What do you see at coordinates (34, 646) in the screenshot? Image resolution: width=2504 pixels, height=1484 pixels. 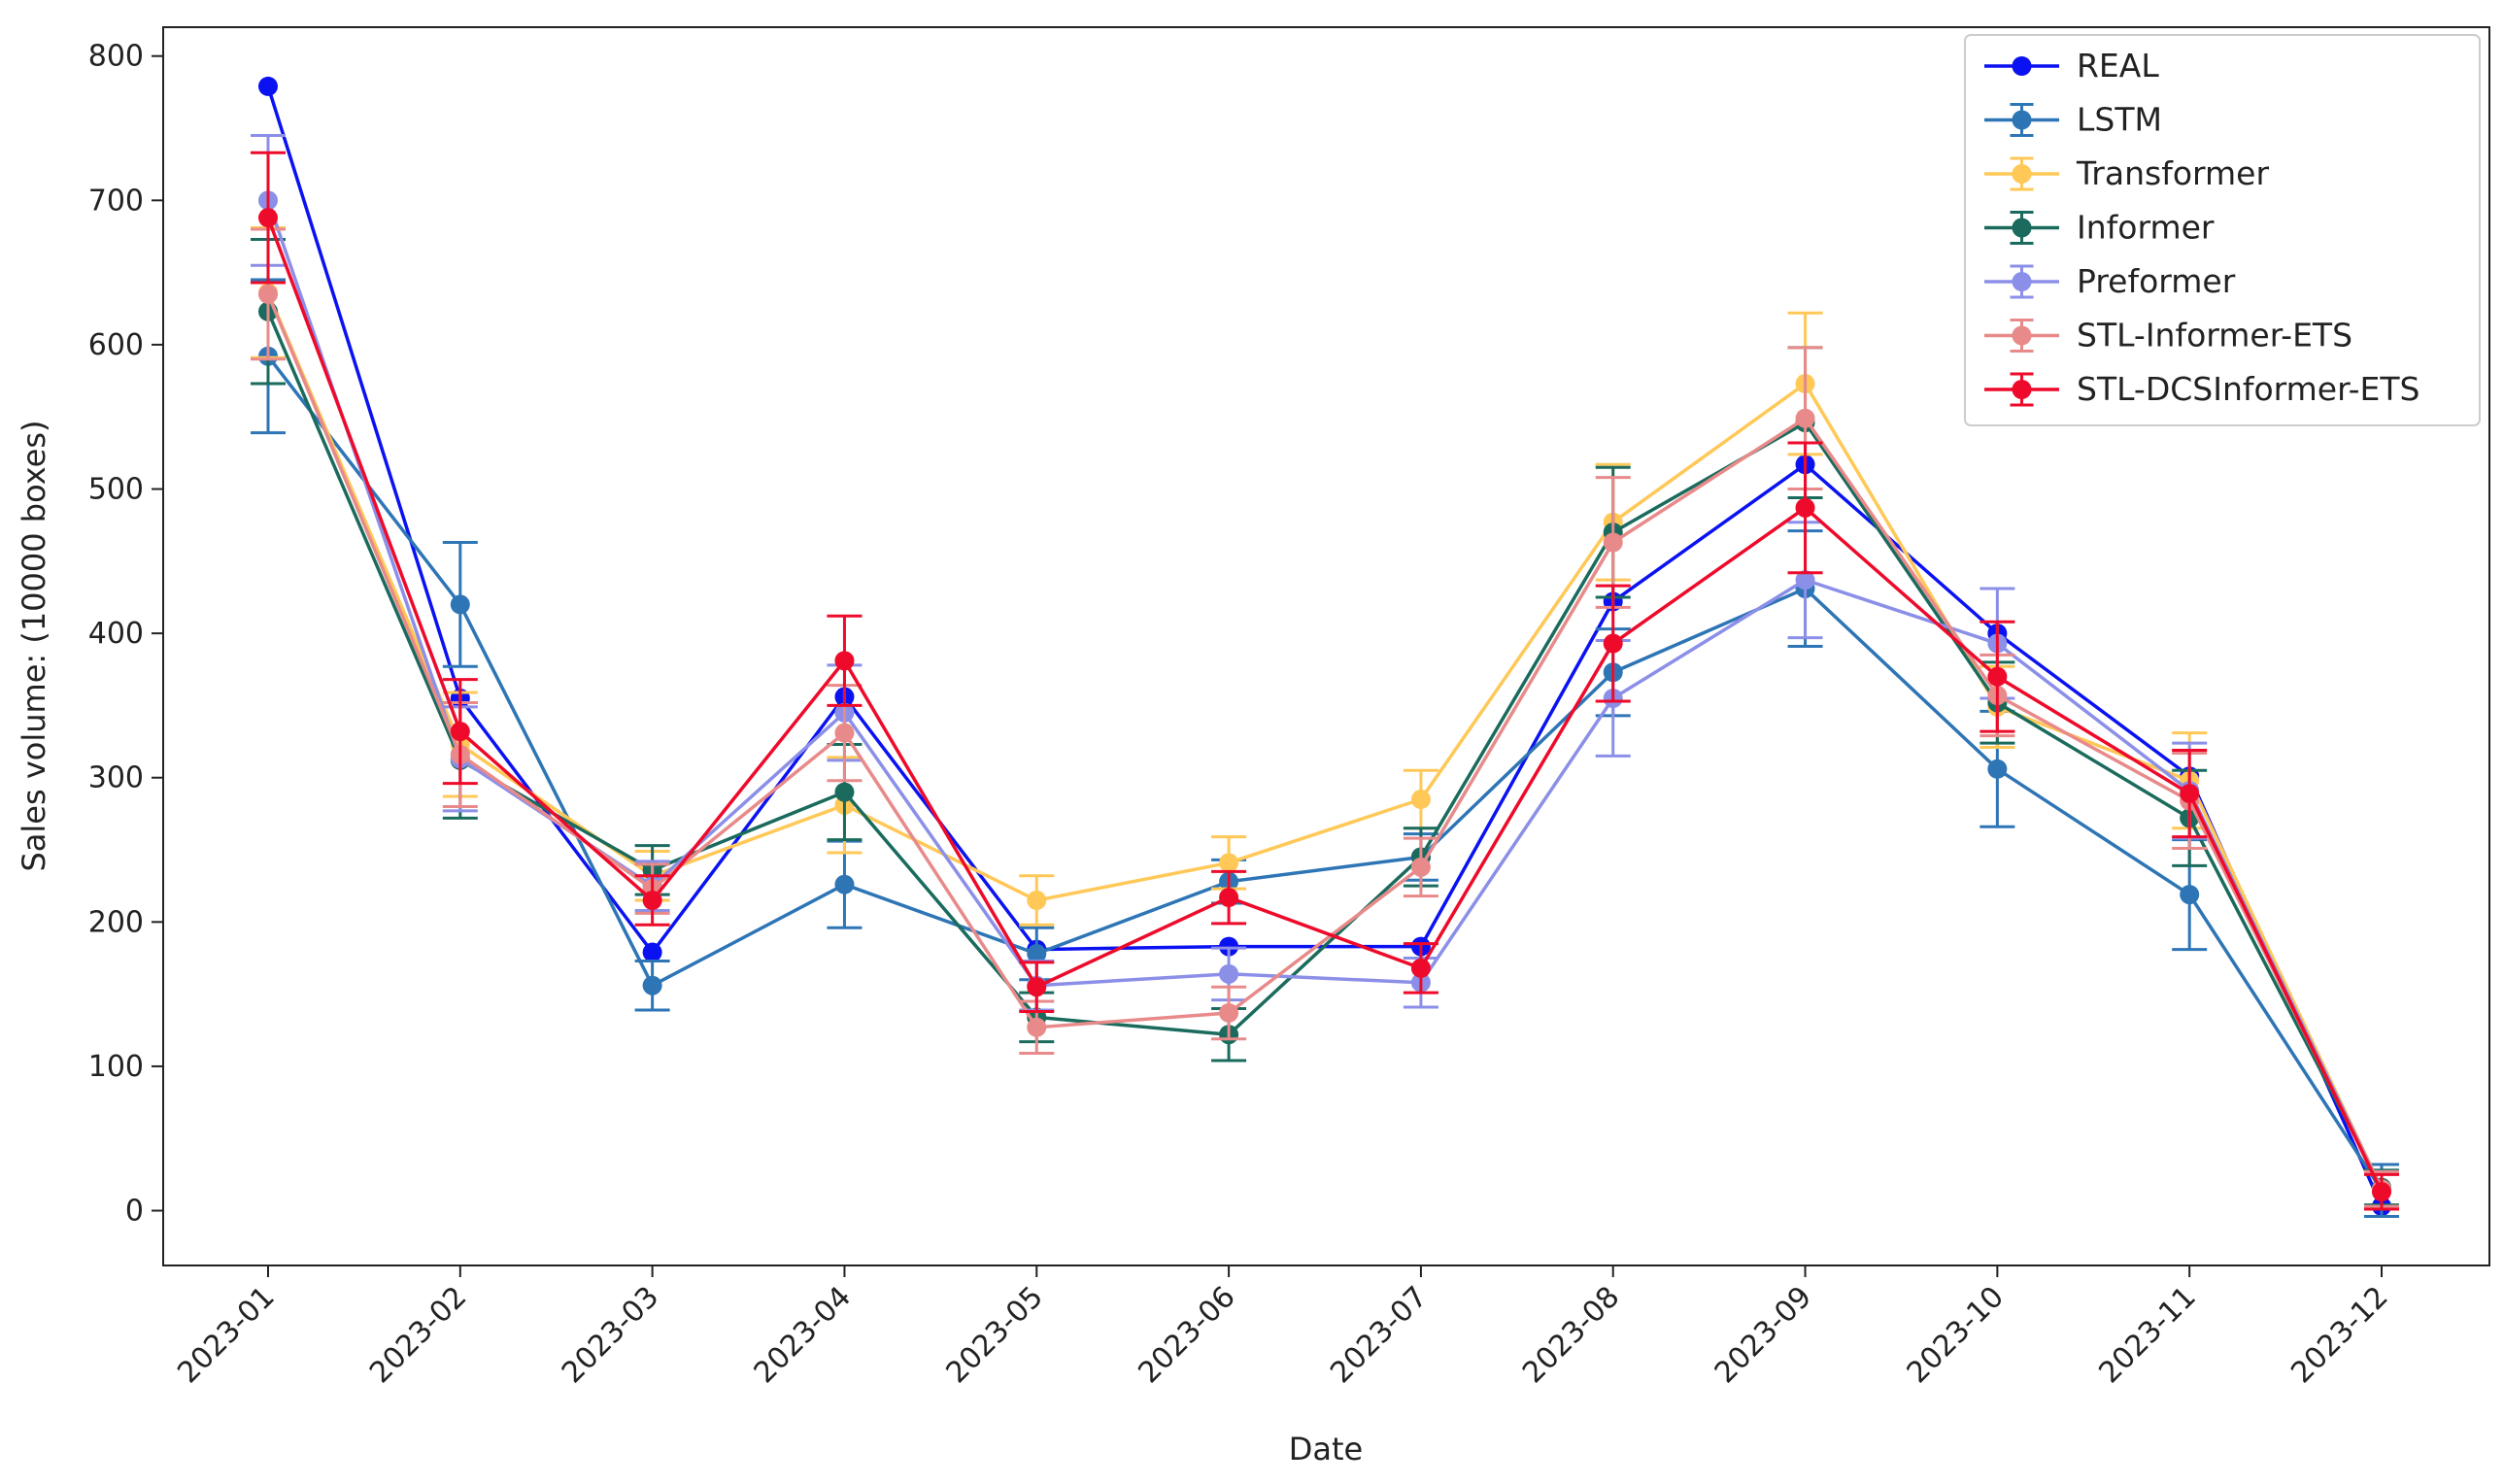 I see `y-axis-label: Sales volume: (10000 boxes)` at bounding box center [34, 646].